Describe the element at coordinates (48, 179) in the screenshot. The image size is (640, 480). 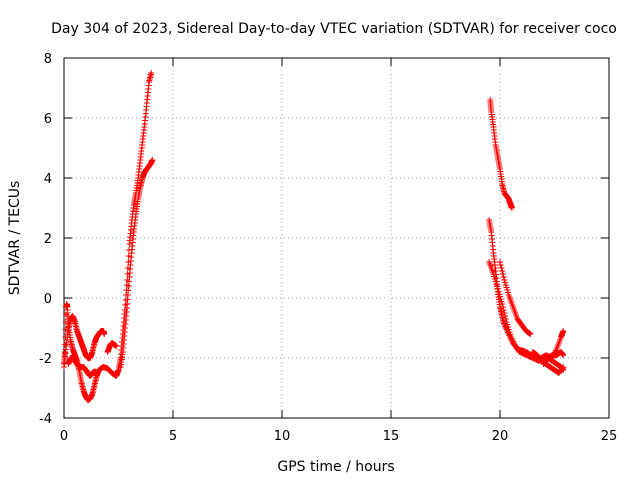
I see `y-tick-label: 4` at that location.